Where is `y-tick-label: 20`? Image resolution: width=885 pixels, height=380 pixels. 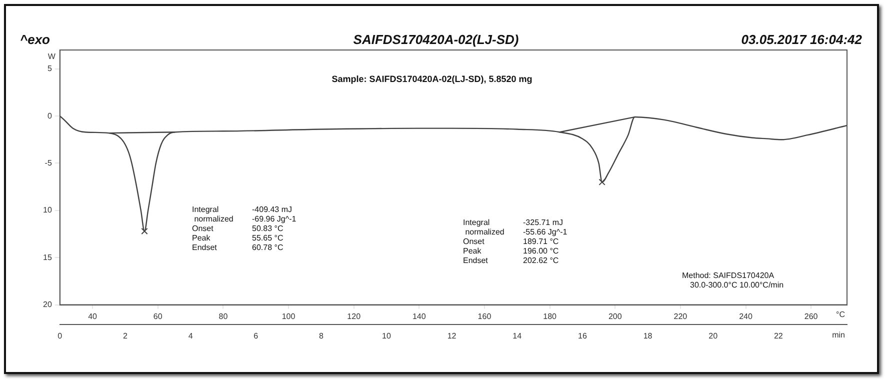
y-tick-label: 20 is located at coordinates (47, 305).